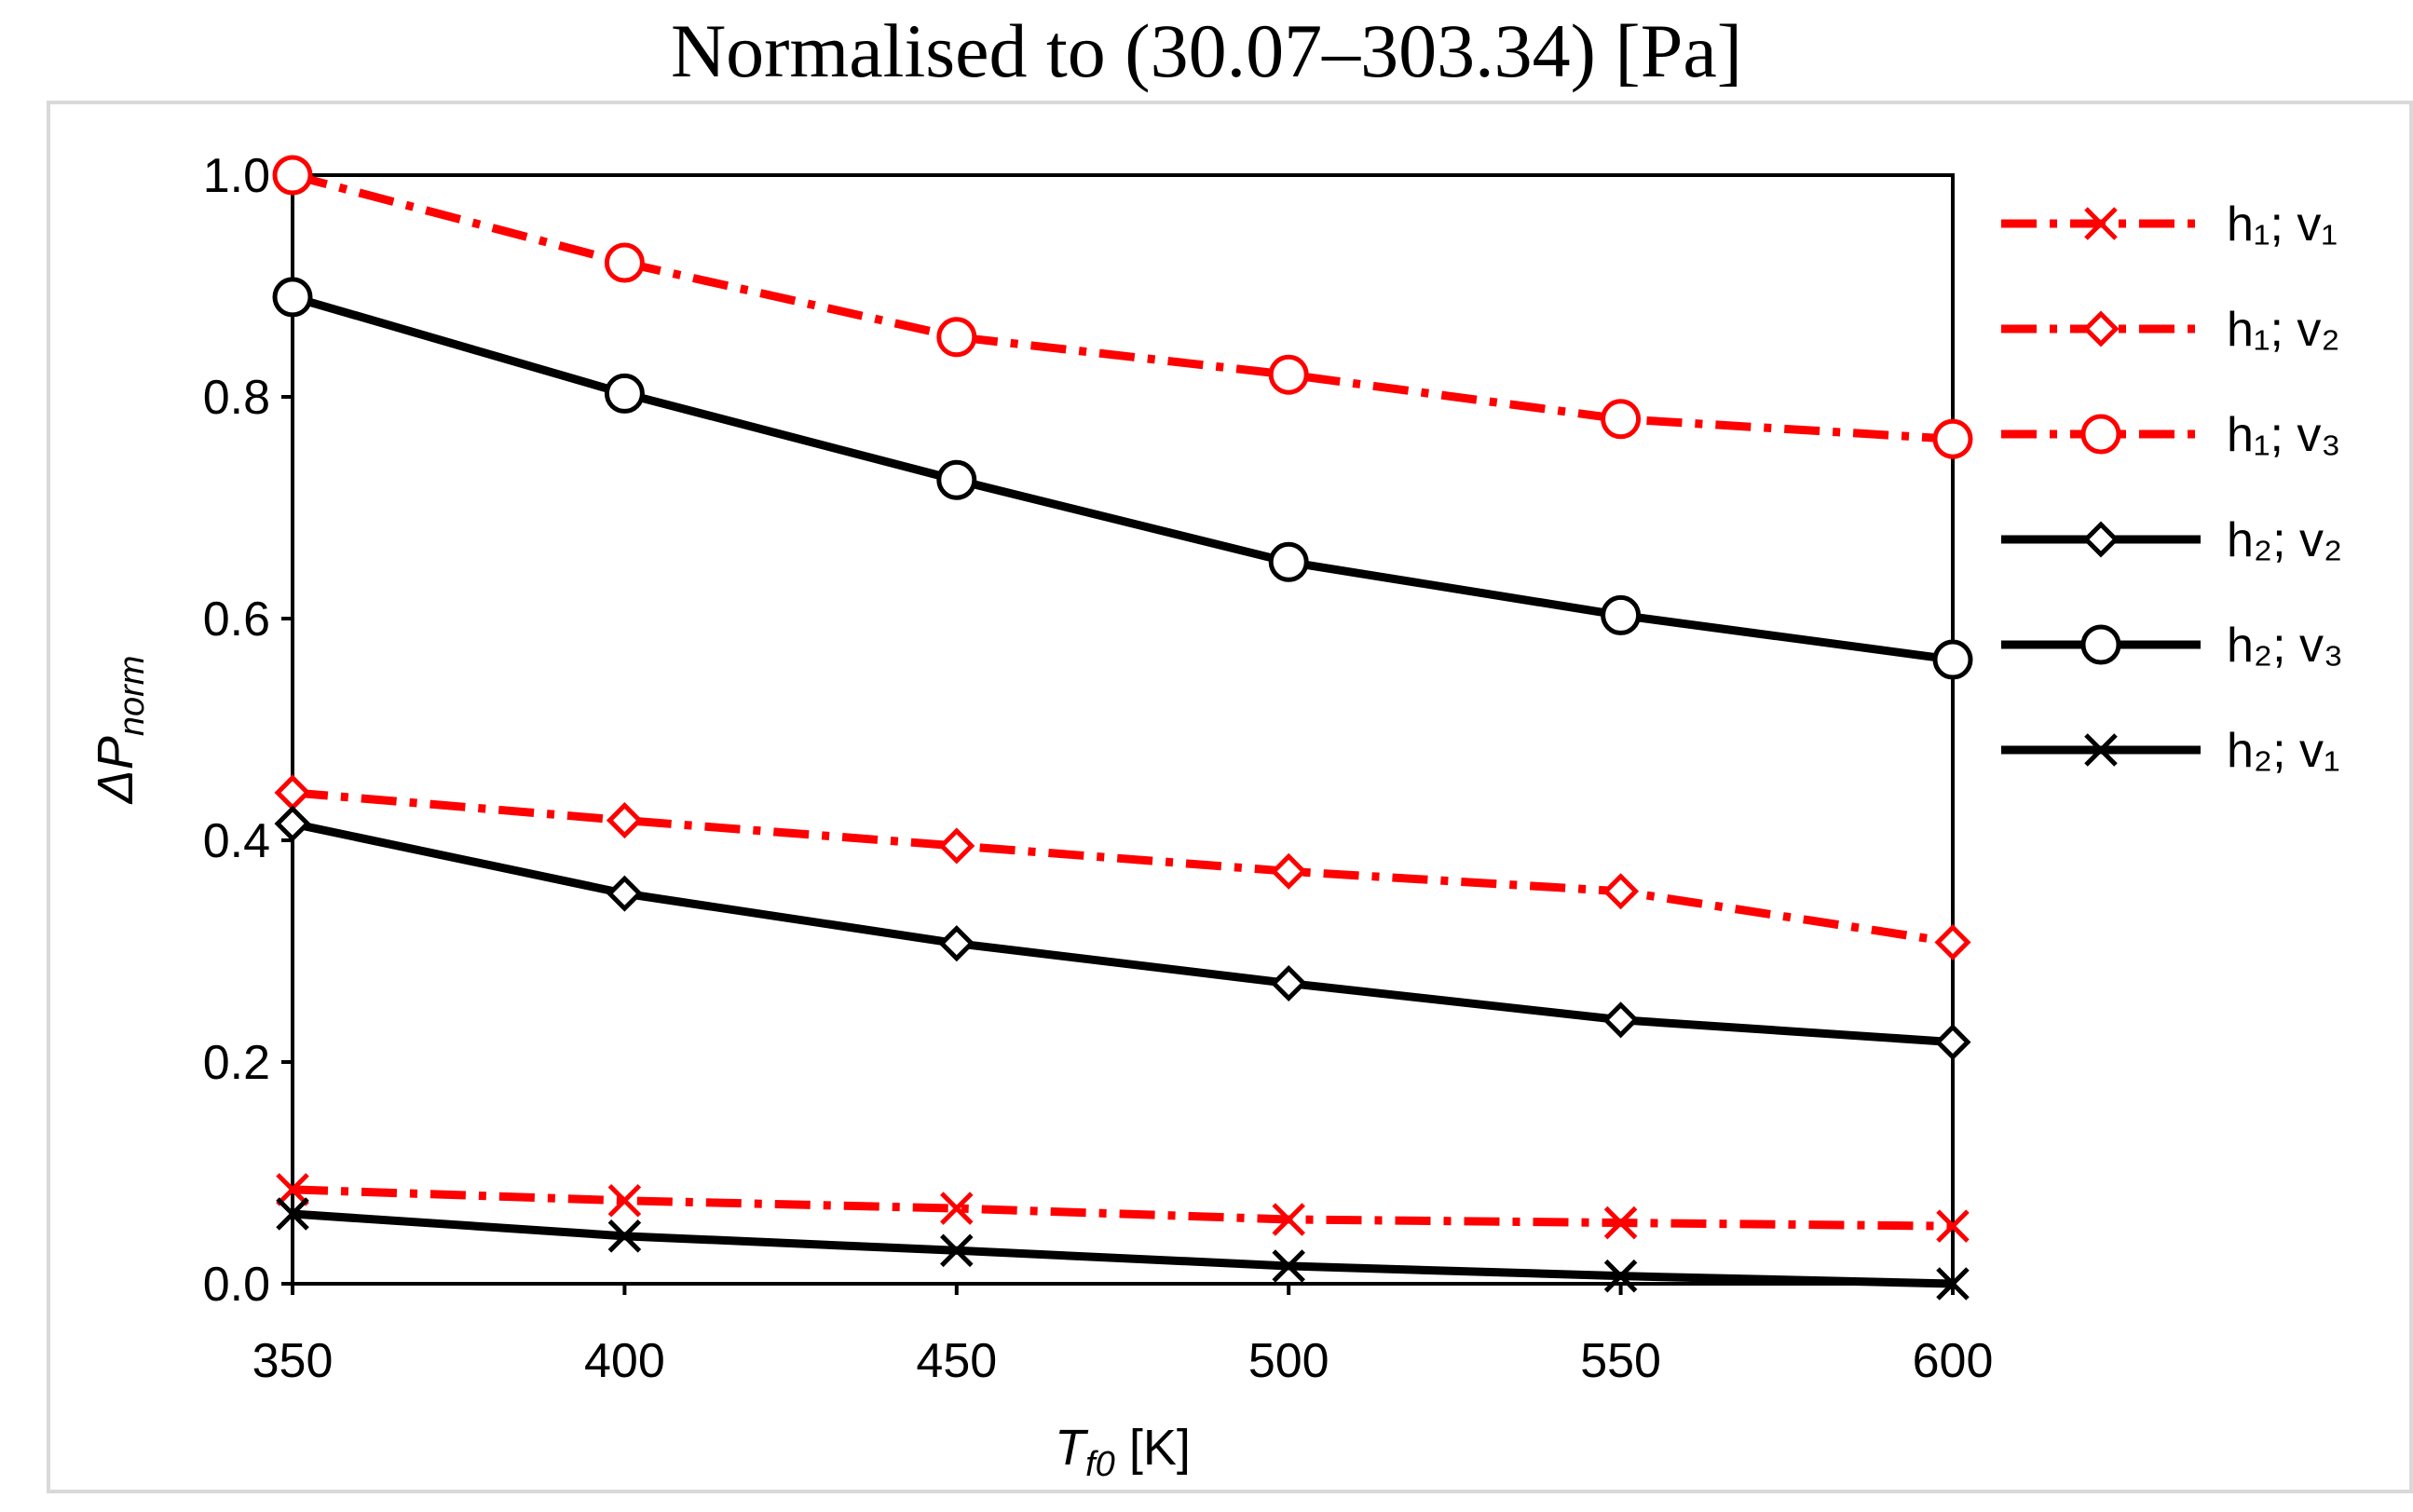 The width and height of the screenshot is (2413, 1512). What do you see at coordinates (2171, 435) in the screenshot?
I see `legend-entry: h₁; v₃` at bounding box center [2171, 435].